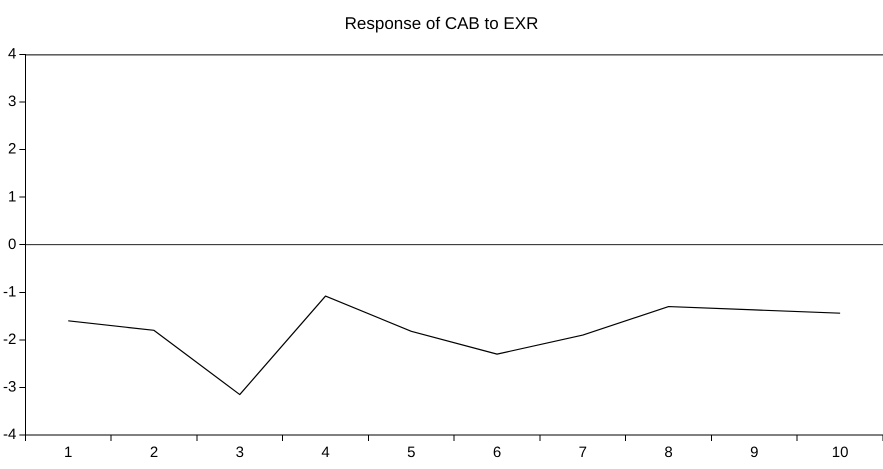 The width and height of the screenshot is (883, 469). I want to click on x-tick-label: 9, so click(754, 453).